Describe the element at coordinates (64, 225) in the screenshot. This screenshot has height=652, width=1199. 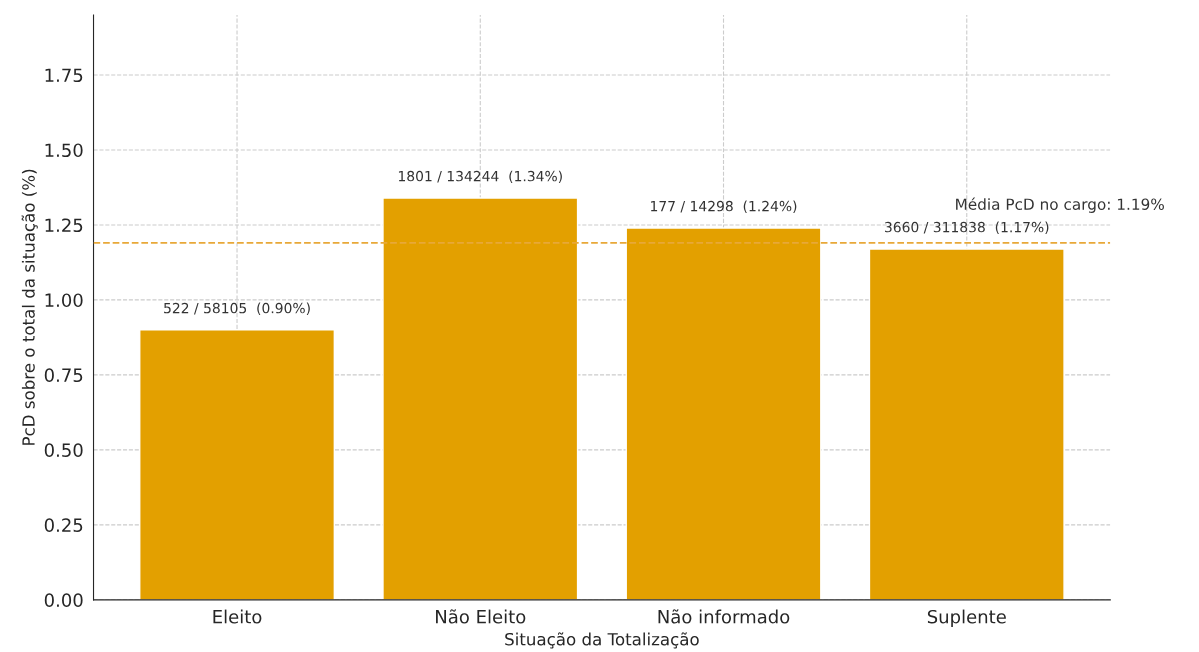
I see `y-tick-label: 1.25` at that location.